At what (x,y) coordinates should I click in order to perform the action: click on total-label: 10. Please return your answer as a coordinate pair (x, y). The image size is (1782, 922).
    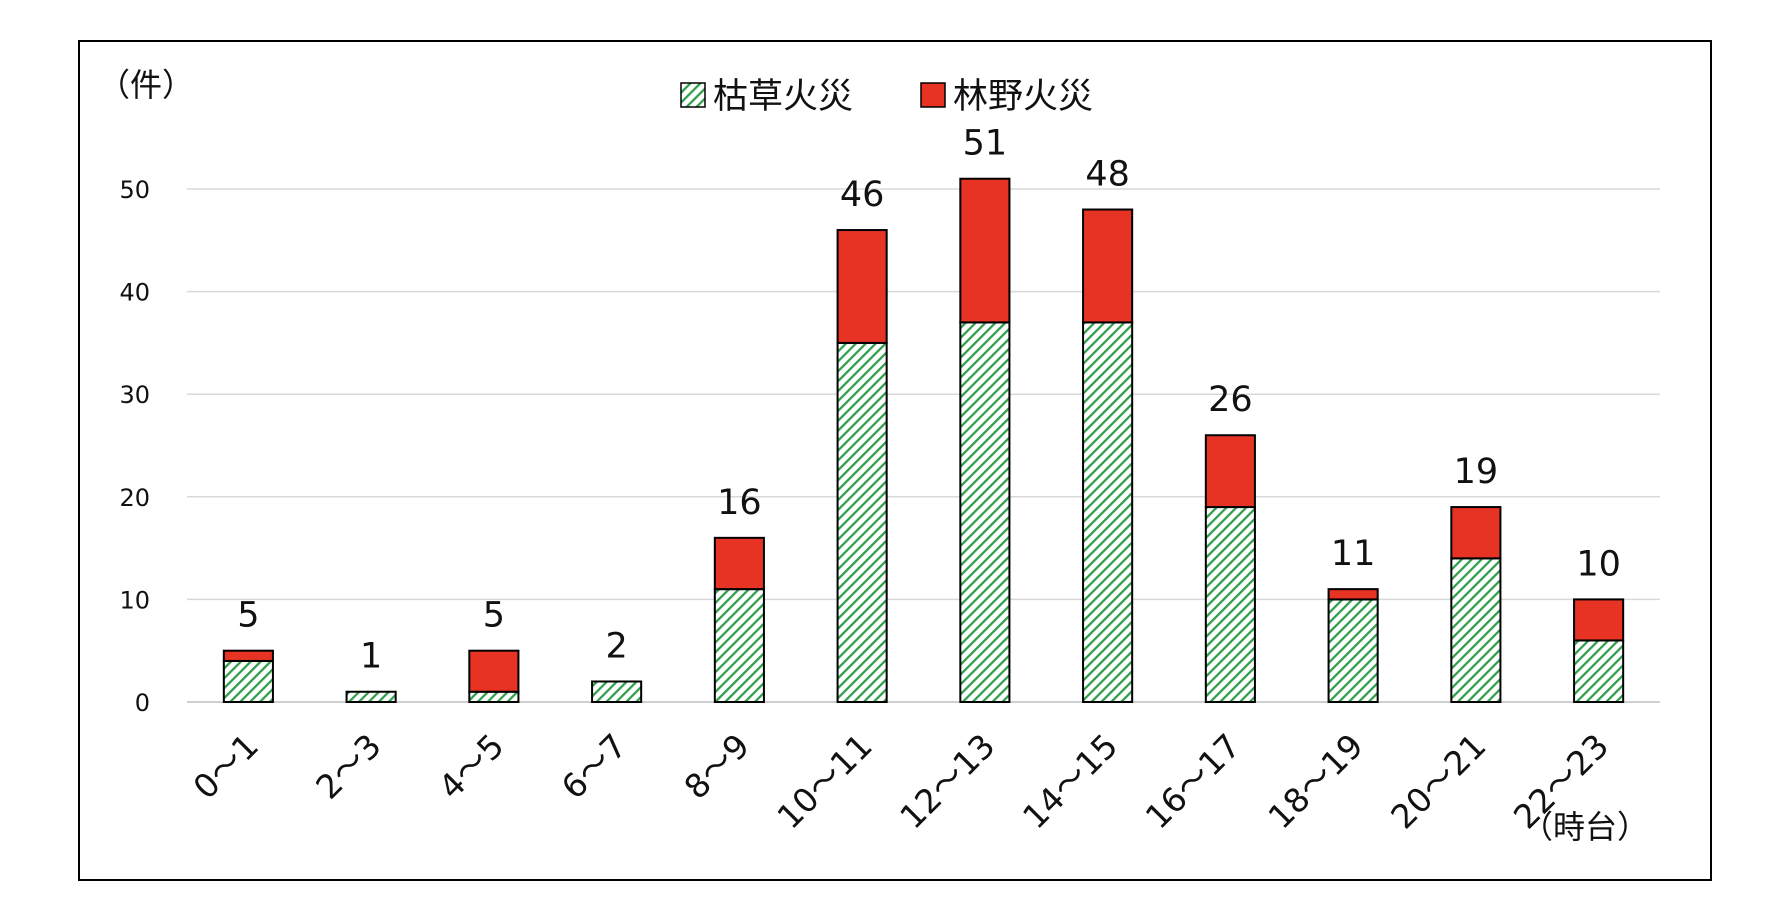
    Looking at the image, I should click on (1598, 564).